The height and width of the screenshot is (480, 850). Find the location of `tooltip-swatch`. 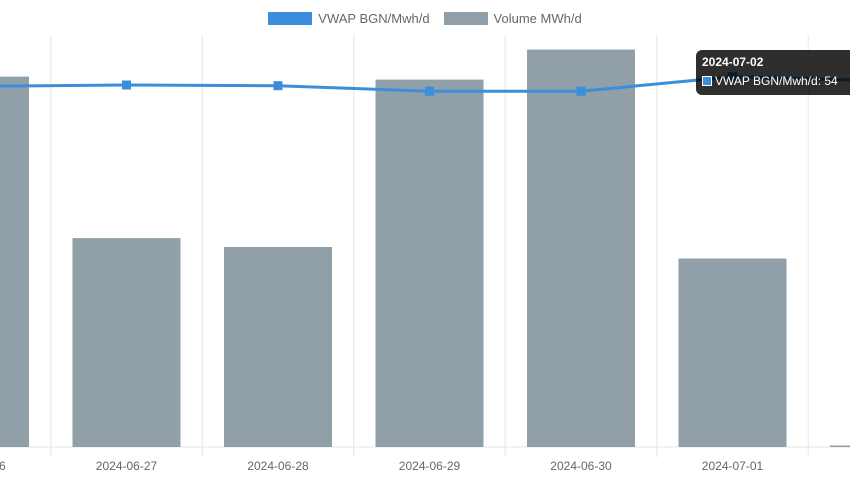

tooltip-swatch is located at coordinates (707, 81).